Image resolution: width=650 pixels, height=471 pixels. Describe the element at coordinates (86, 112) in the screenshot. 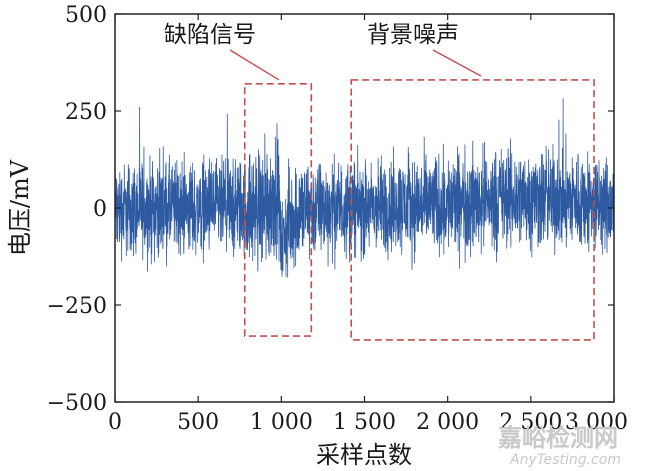

I see `y-tick-label: 250` at that location.